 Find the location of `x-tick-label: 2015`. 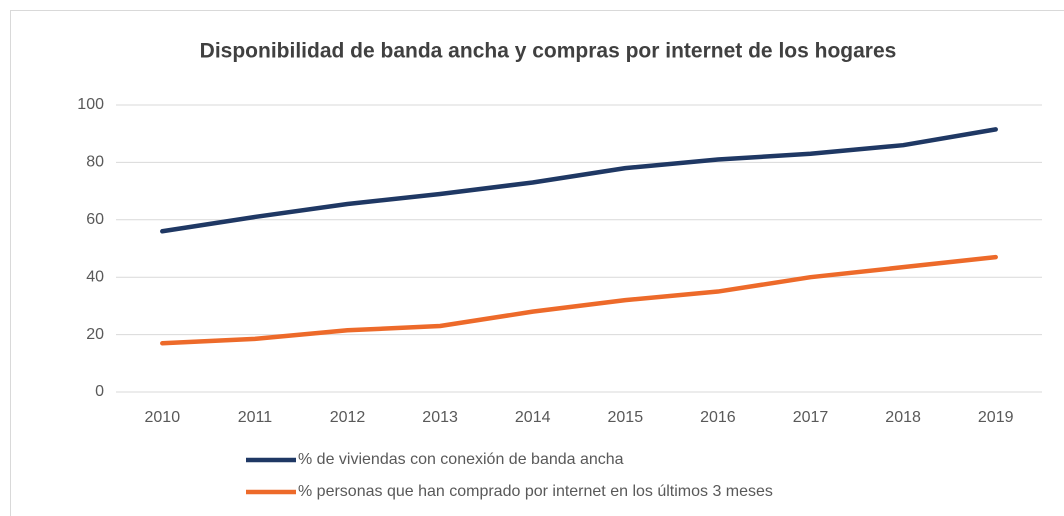

x-tick-label: 2015 is located at coordinates (626, 417).